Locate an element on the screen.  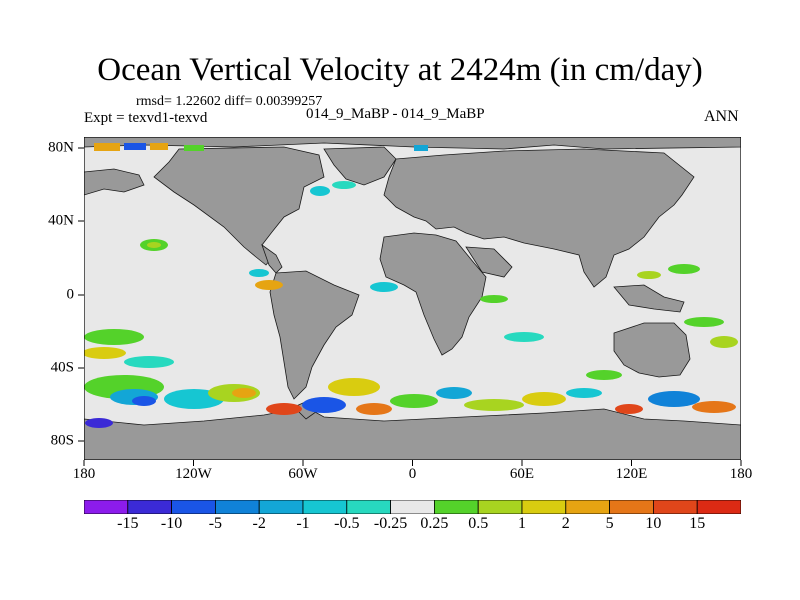
colorbar-tick-label: 0.25 is located at coordinates (434, 523).